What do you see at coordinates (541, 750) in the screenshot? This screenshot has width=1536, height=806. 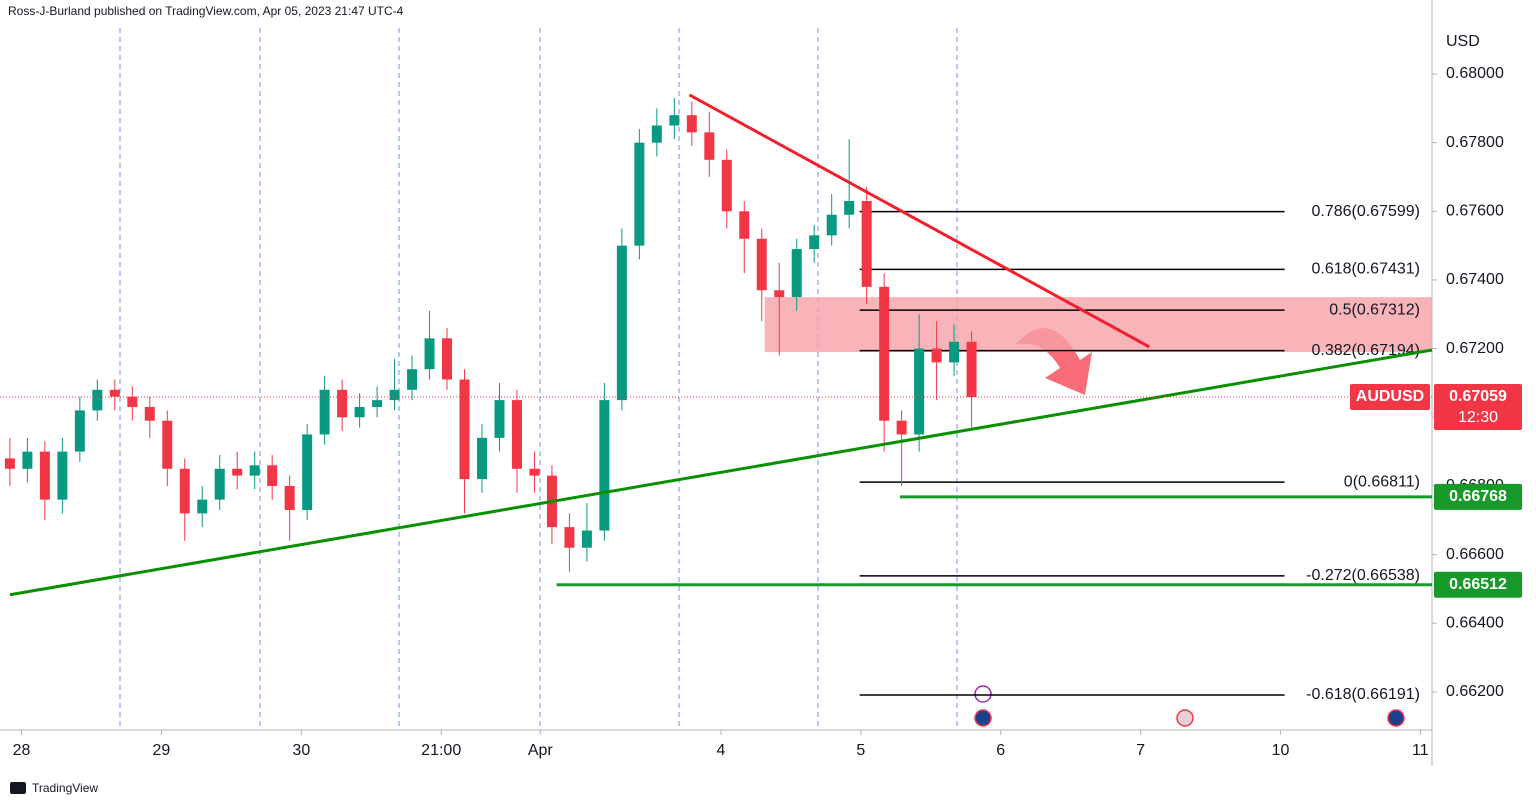 I see `x-tick-label: Apr` at bounding box center [541, 750].